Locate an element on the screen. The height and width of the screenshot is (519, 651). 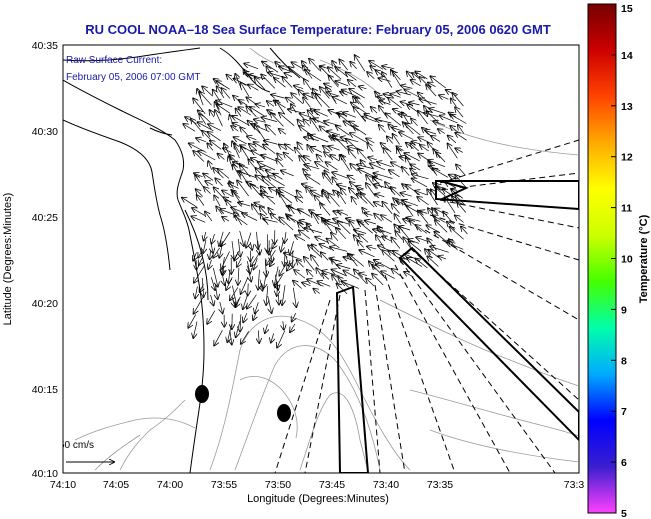
x-tick: 74:10 is located at coordinates (63, 485).